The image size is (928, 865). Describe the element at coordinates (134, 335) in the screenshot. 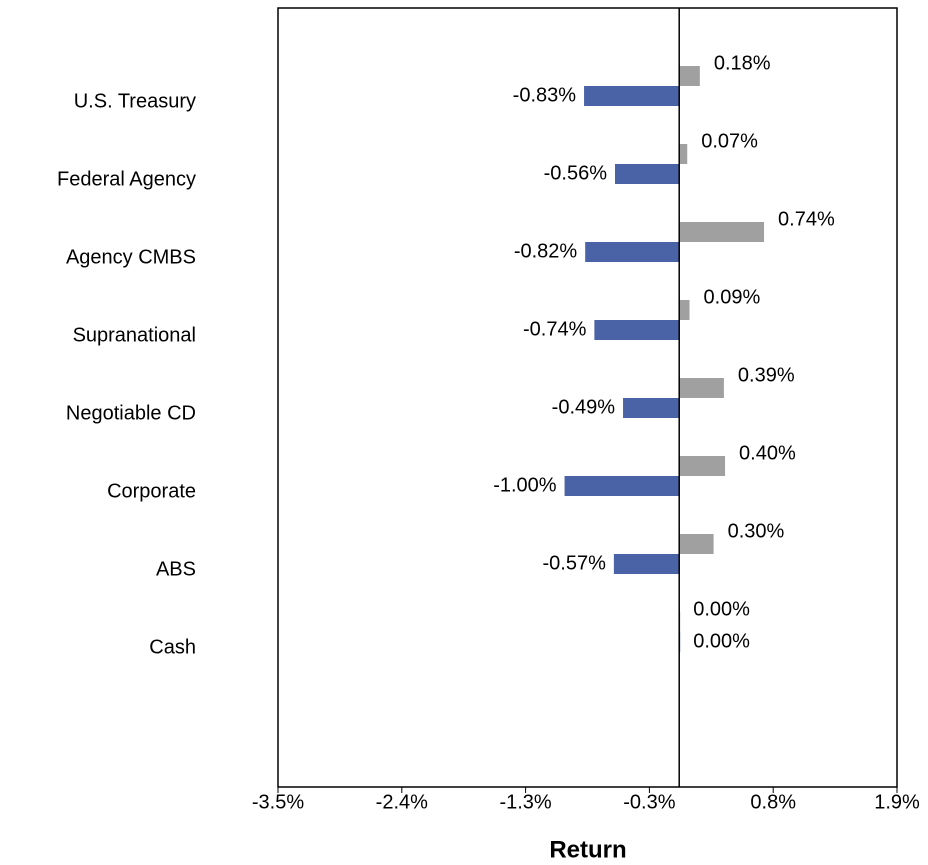

I see `y-tick-label: Supranational` at that location.